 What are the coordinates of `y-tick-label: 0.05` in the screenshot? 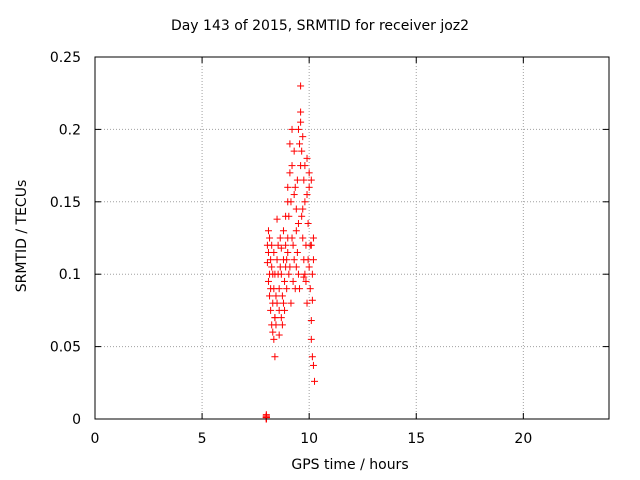 It's located at (65, 348).